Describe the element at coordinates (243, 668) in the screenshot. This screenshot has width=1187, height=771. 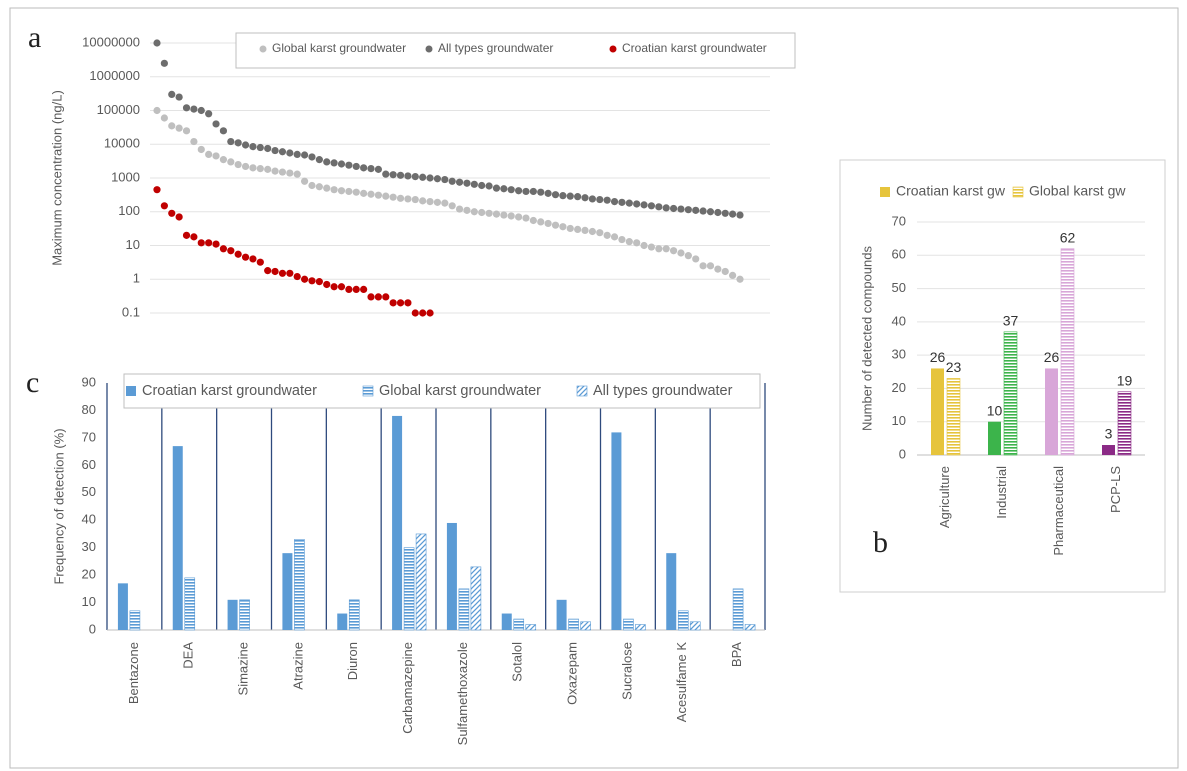
I see `x-tick-label: Simazine` at that location.